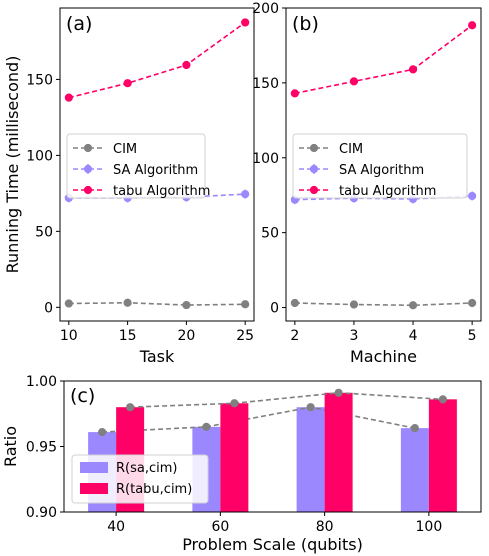 This screenshot has height=556, width=489. Describe the element at coordinates (413, 336) in the screenshot. I see `x-tick-label: 4` at that location.